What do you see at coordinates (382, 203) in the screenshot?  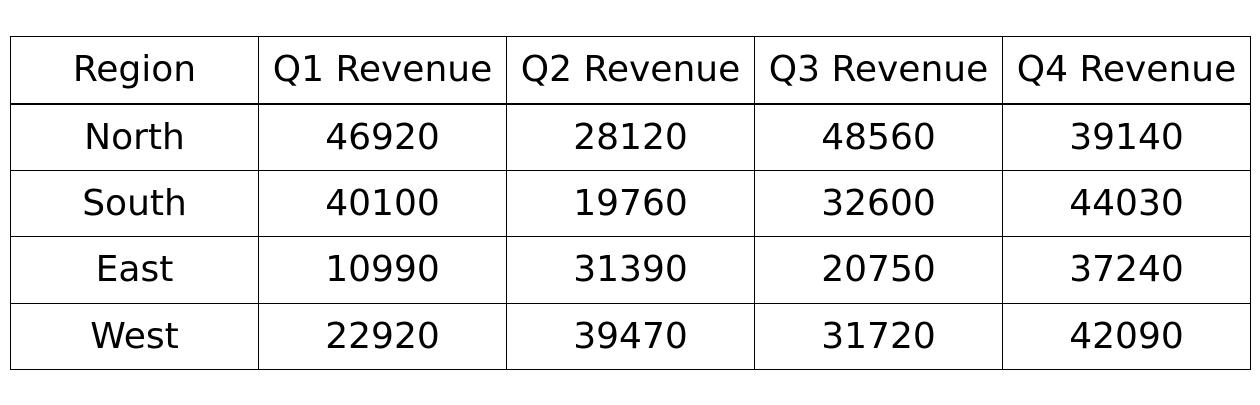 I see `table-cell-q1: 40100` at bounding box center [382, 203].